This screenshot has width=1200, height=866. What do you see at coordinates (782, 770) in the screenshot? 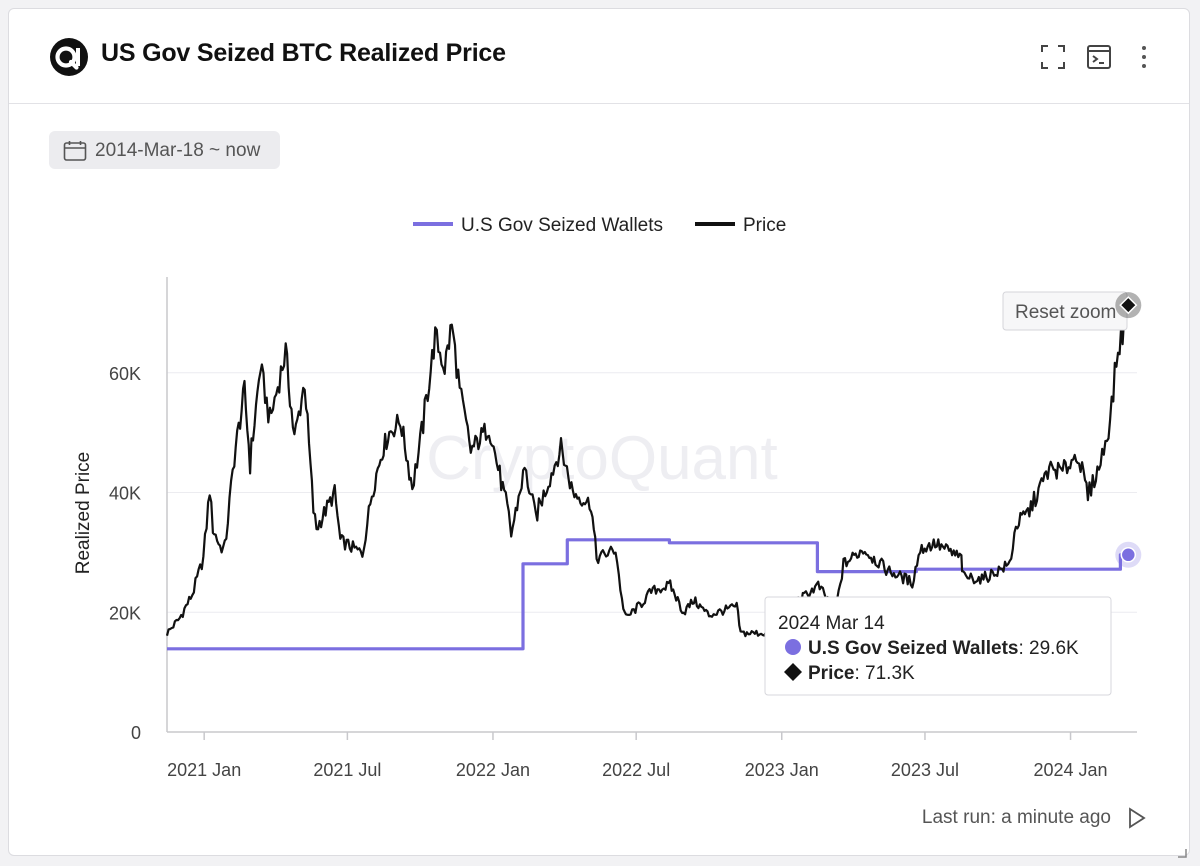
I see `x-tick-label: 2023 Jan` at bounding box center [782, 770].